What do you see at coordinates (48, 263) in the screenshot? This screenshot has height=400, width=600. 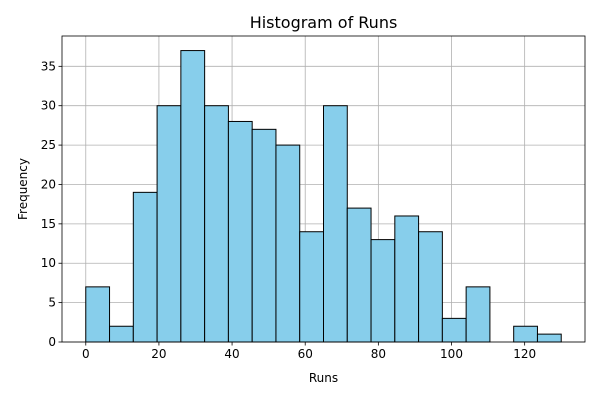 I see `y-tick-label: 10` at bounding box center [48, 263].